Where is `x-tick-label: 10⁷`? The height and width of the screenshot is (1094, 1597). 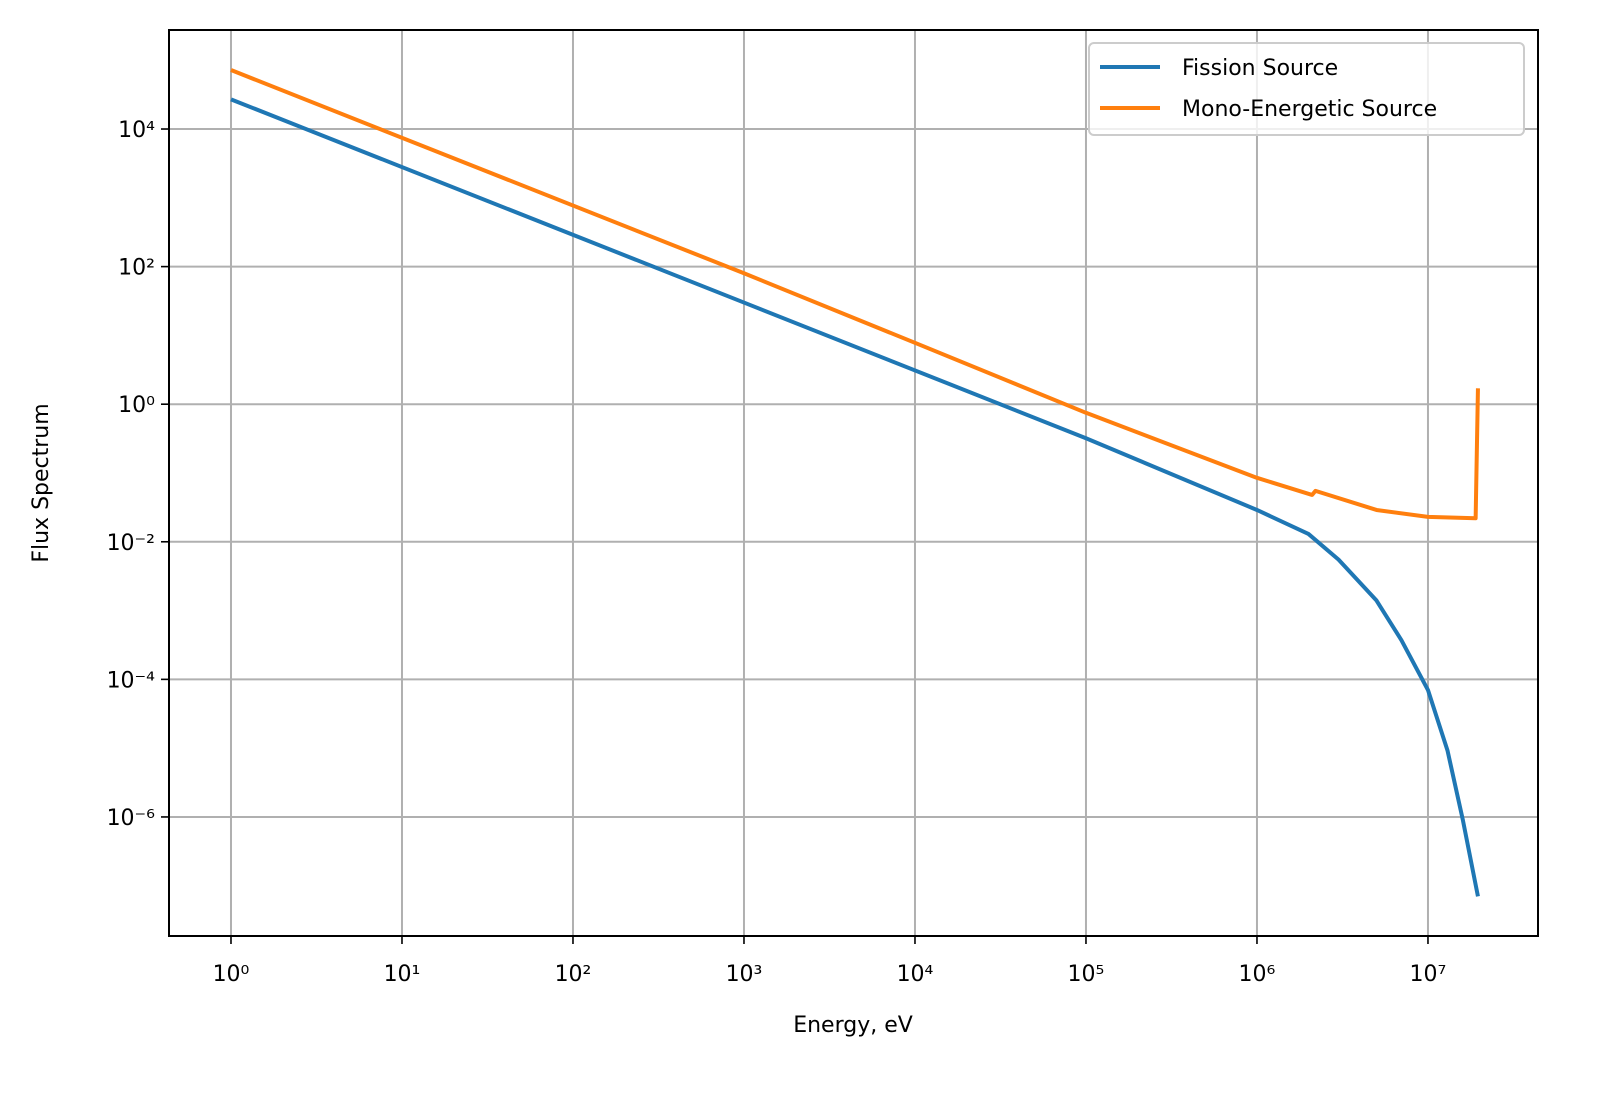
x-tick-label: 10⁷ is located at coordinates (1428, 974).